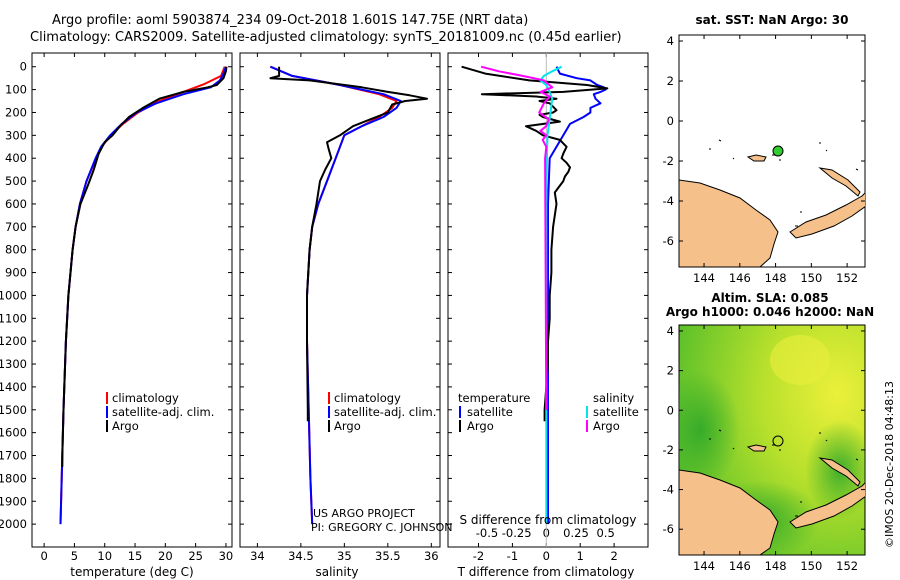  What do you see at coordinates (16, 135) in the screenshot?
I see `depth-tick-label: 300` at bounding box center [16, 135].